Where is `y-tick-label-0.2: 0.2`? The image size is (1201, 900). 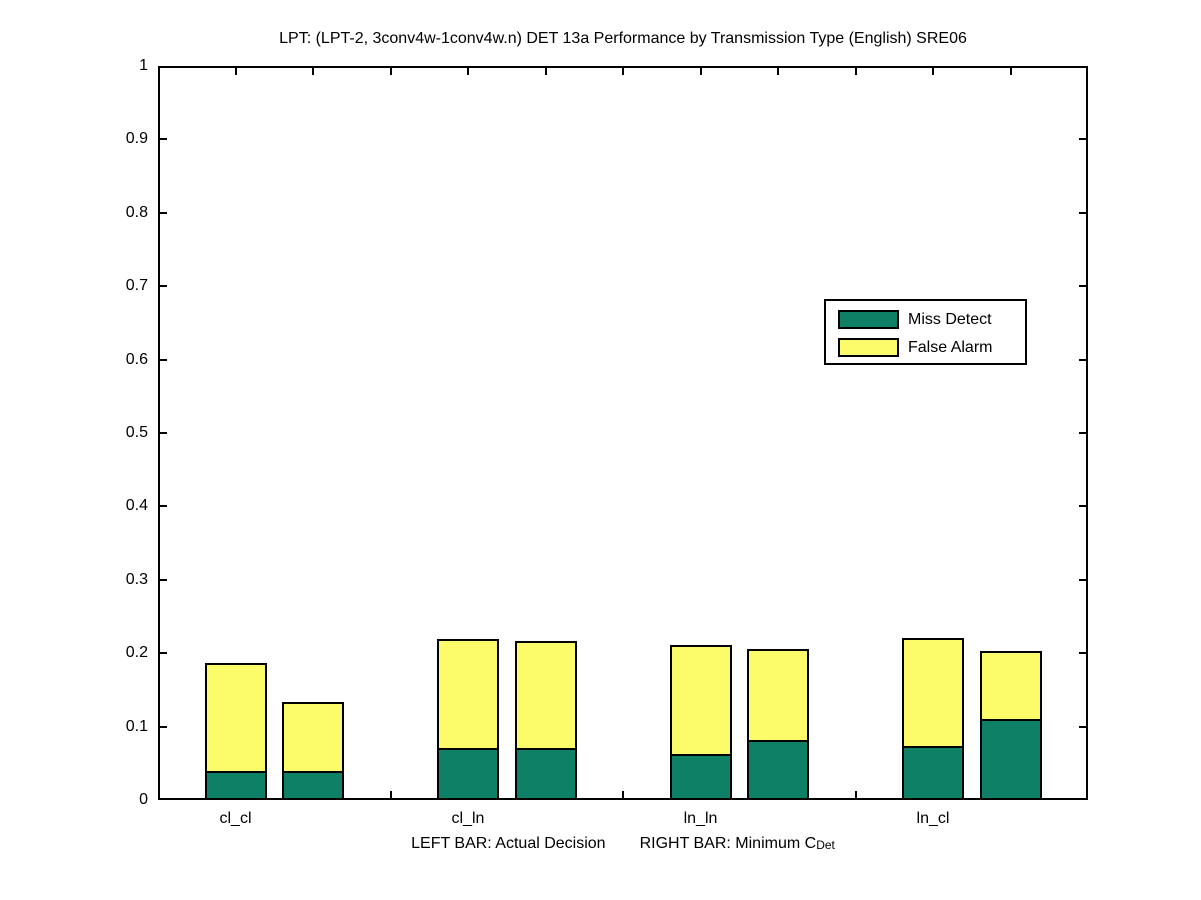
y-tick-label-0.2: 0.2 is located at coordinates (136, 652).